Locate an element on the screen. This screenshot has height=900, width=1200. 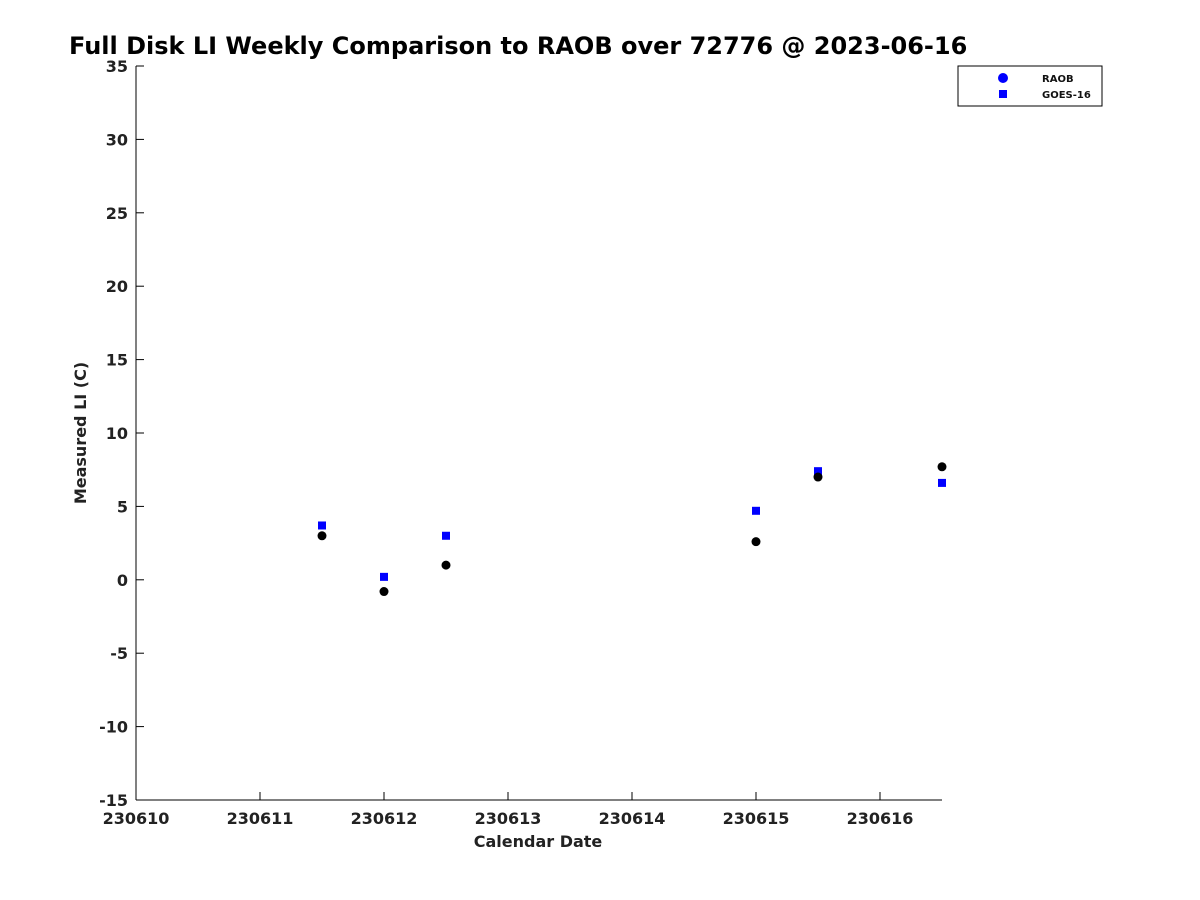
legend-label: GOES-16 is located at coordinates (1066, 95).